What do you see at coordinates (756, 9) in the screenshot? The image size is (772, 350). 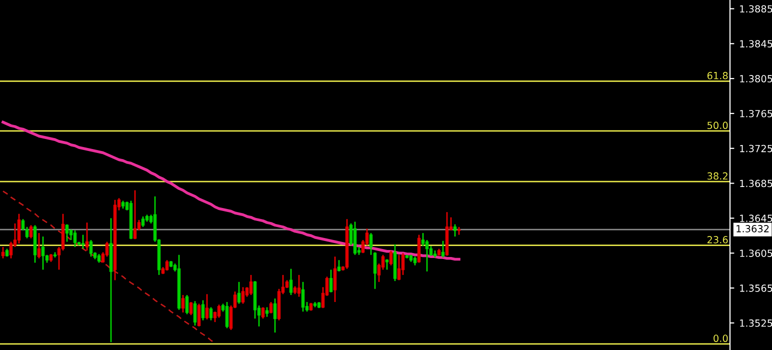 I see `y-tick-label: 1.3885` at bounding box center [756, 9].